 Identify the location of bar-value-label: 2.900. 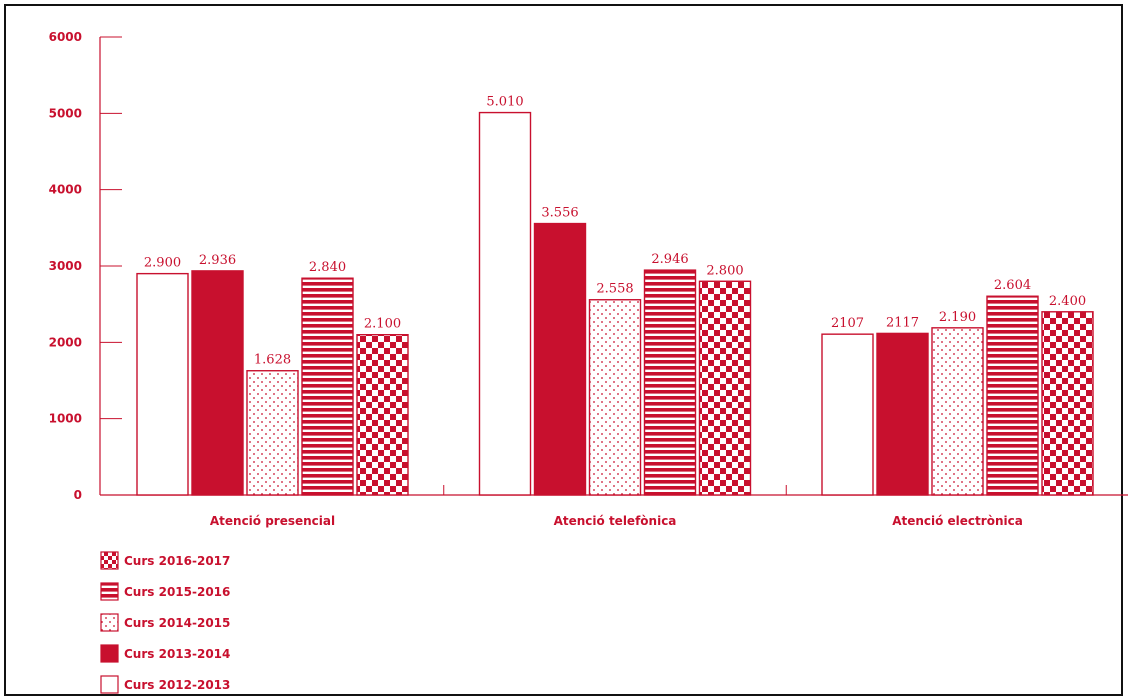
(162, 263).